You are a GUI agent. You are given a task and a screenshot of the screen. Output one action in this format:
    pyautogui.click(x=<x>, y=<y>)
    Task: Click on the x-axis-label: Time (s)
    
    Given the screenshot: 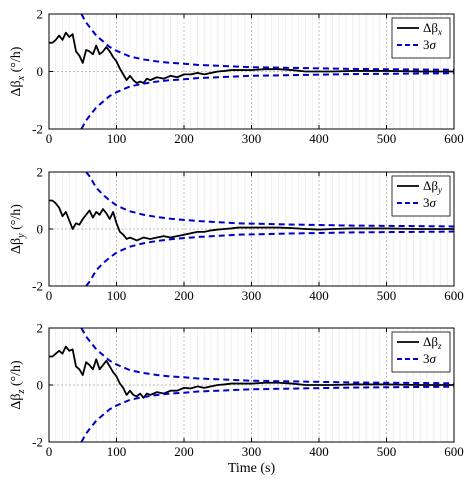 What is the action you would take?
    pyautogui.click(x=252, y=468)
    